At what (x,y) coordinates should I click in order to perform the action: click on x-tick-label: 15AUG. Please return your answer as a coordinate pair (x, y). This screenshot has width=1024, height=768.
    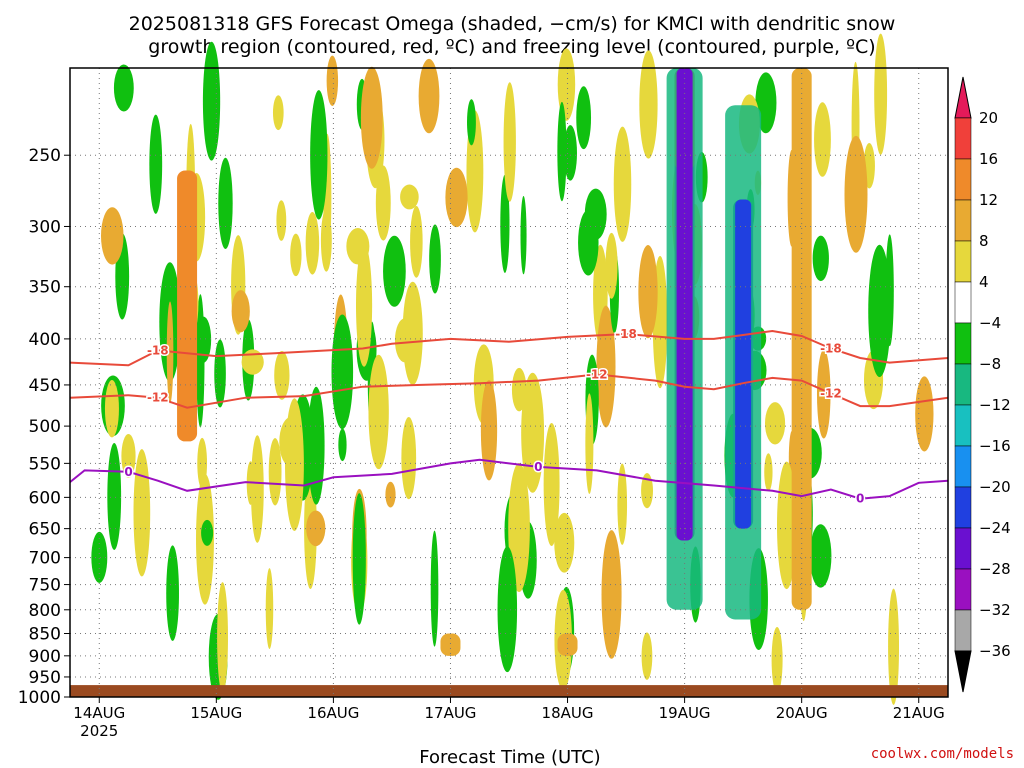
    Looking at the image, I should click on (216, 713).